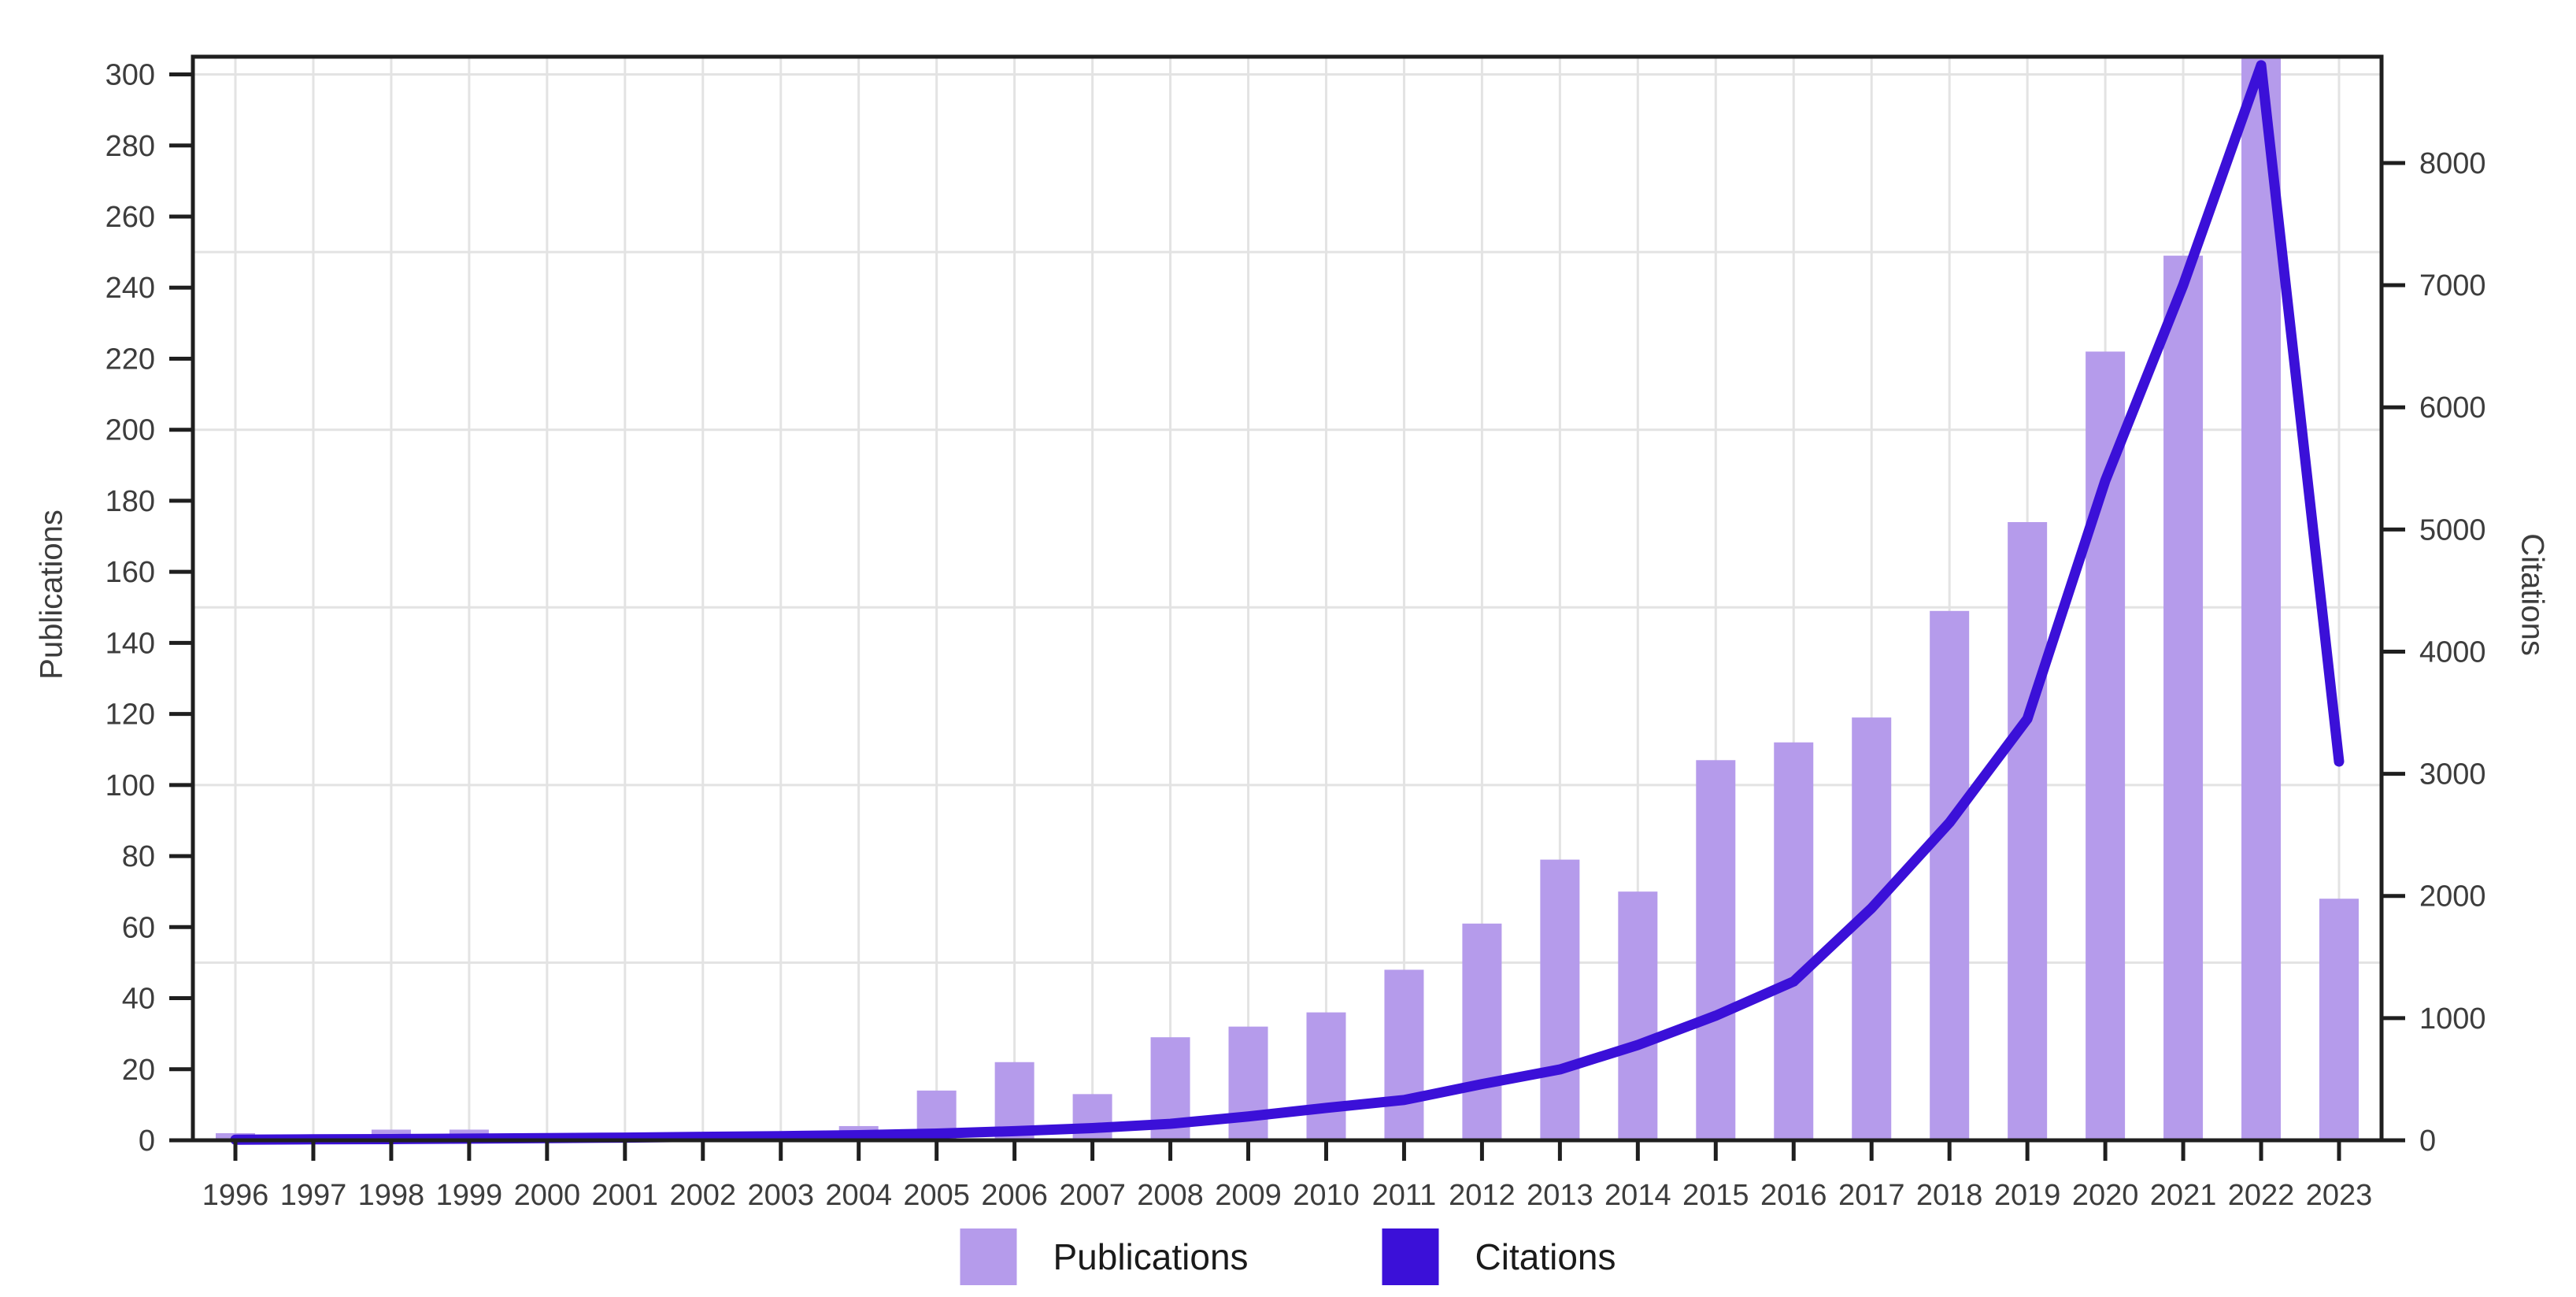 The width and height of the screenshot is (2576, 1297). What do you see at coordinates (2027, 1195) in the screenshot?
I see `tick-label: 2019` at bounding box center [2027, 1195].